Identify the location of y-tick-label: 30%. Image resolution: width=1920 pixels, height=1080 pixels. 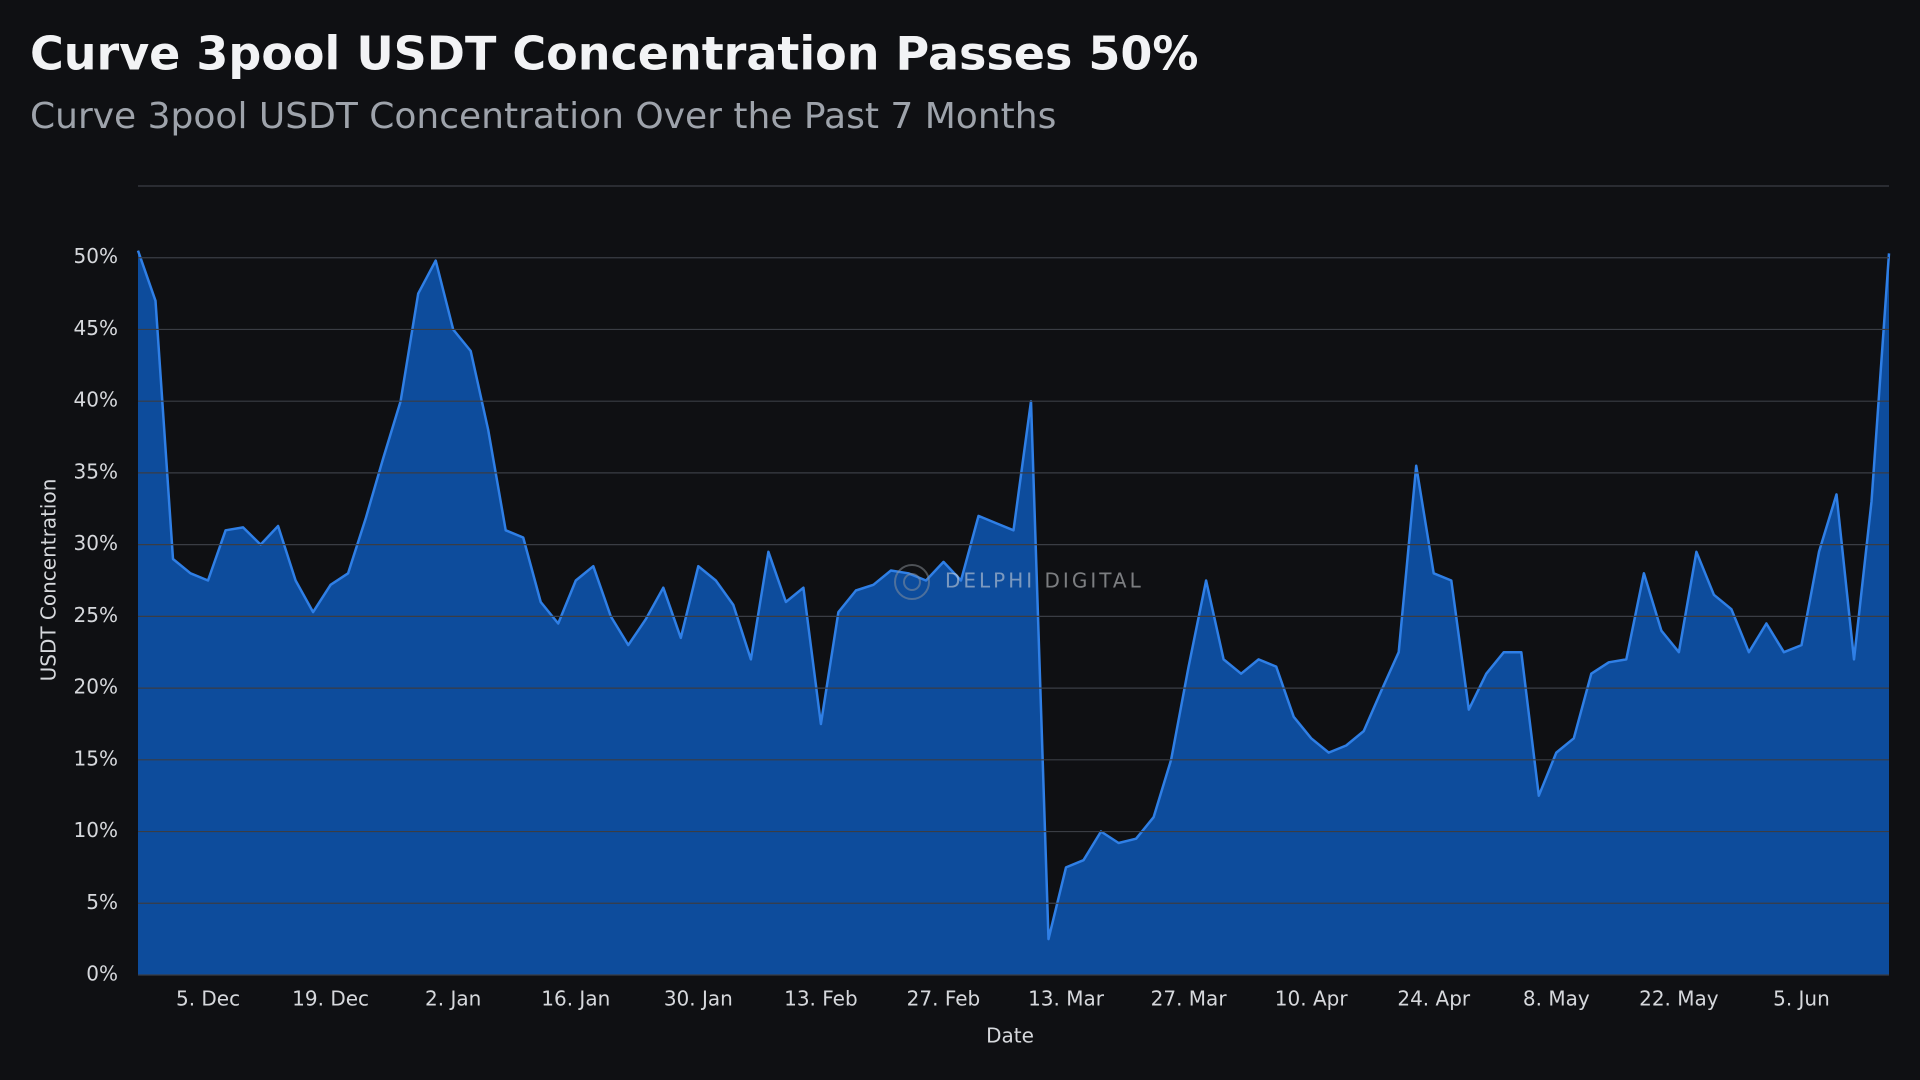
(96, 543).